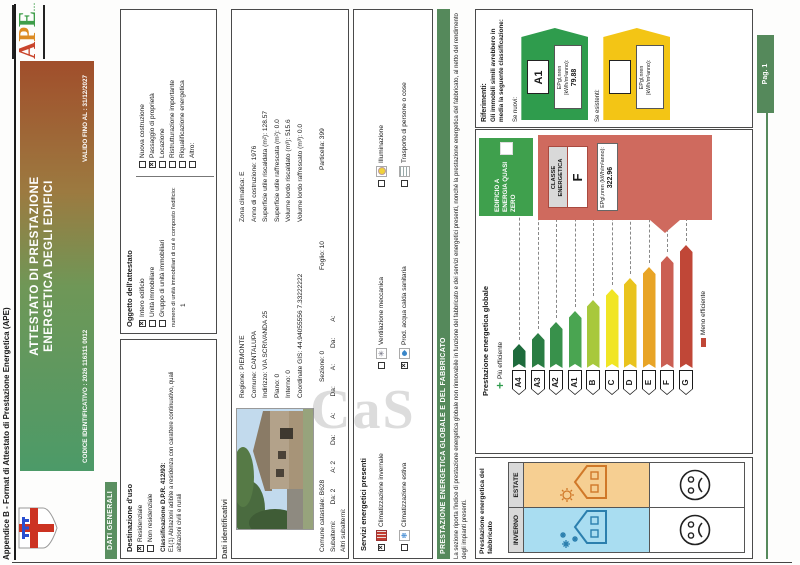 This screenshot has height=565, width=800. I want to click on destinazione-checklist: × Residenziale Non residenziale, so click(145, 449).